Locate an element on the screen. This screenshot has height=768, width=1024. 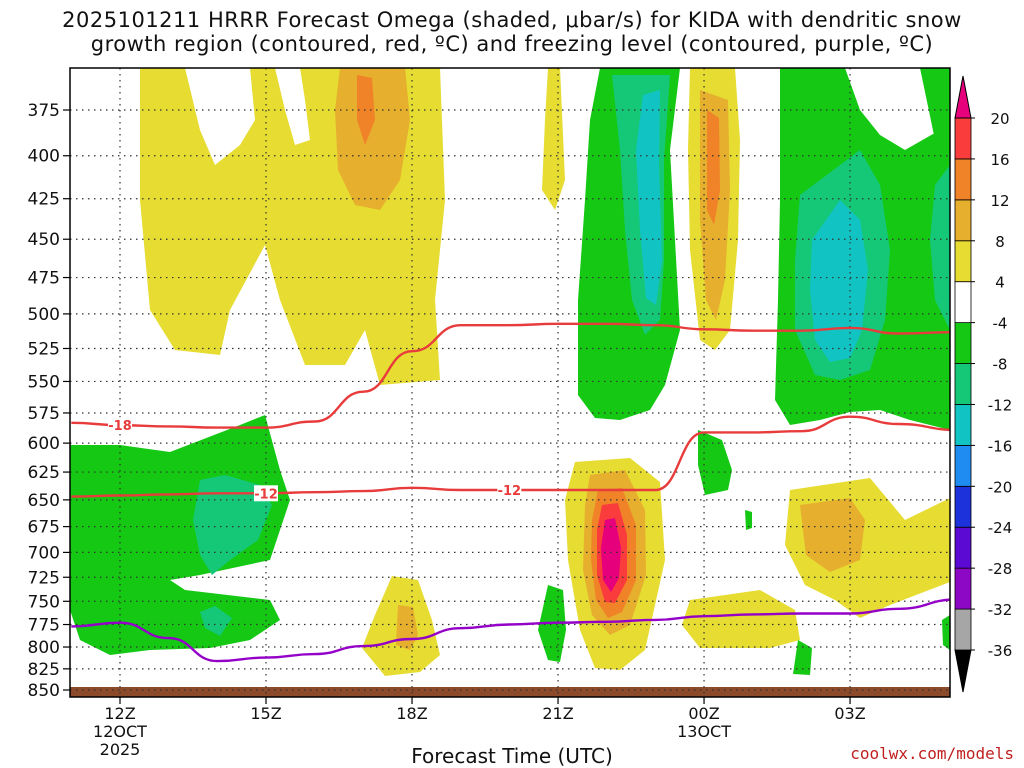
omega-region-ascent-core-17z is located at coordinates (372, 139).